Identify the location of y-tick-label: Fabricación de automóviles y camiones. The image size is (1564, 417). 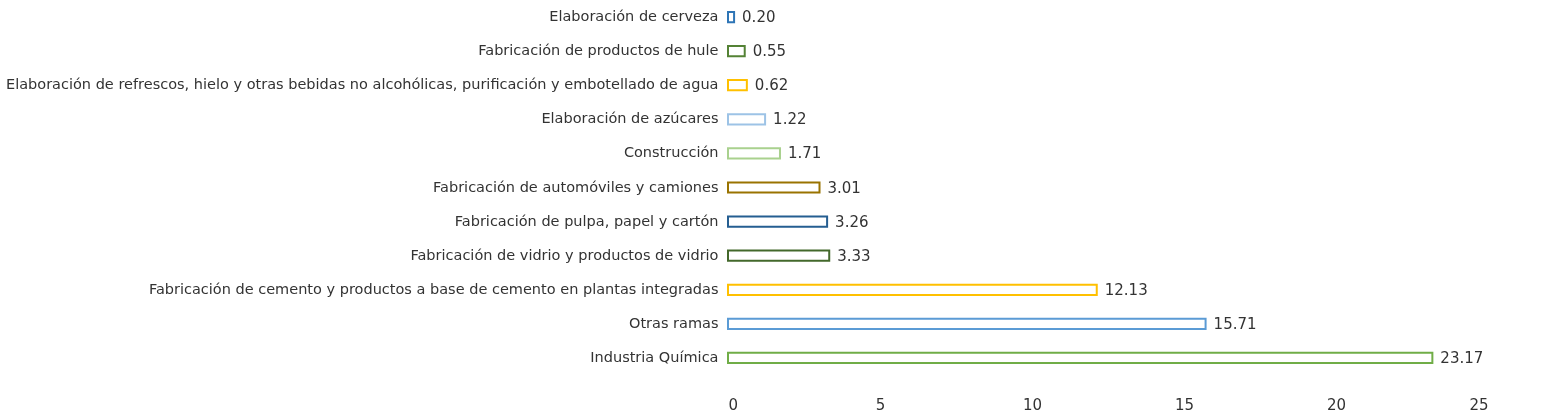
(576, 186).